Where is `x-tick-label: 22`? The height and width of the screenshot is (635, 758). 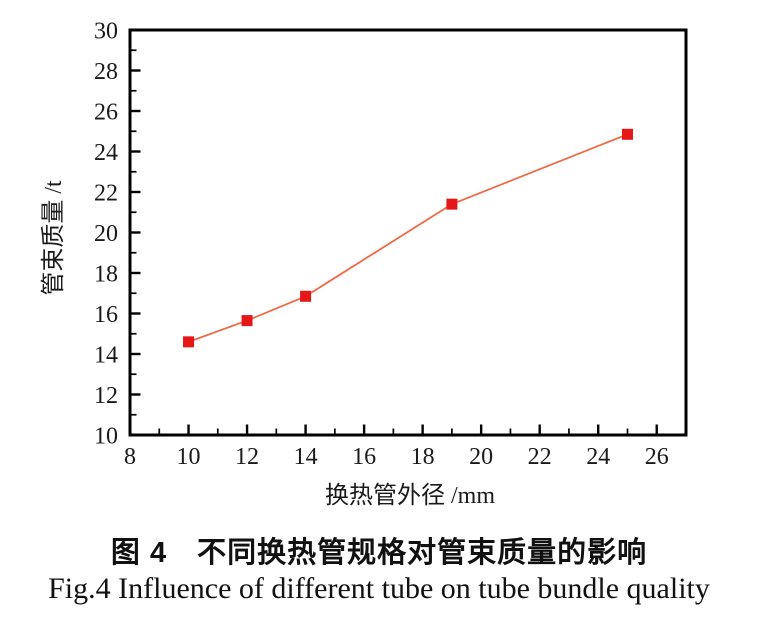
x-tick-label: 22 is located at coordinates (540, 457).